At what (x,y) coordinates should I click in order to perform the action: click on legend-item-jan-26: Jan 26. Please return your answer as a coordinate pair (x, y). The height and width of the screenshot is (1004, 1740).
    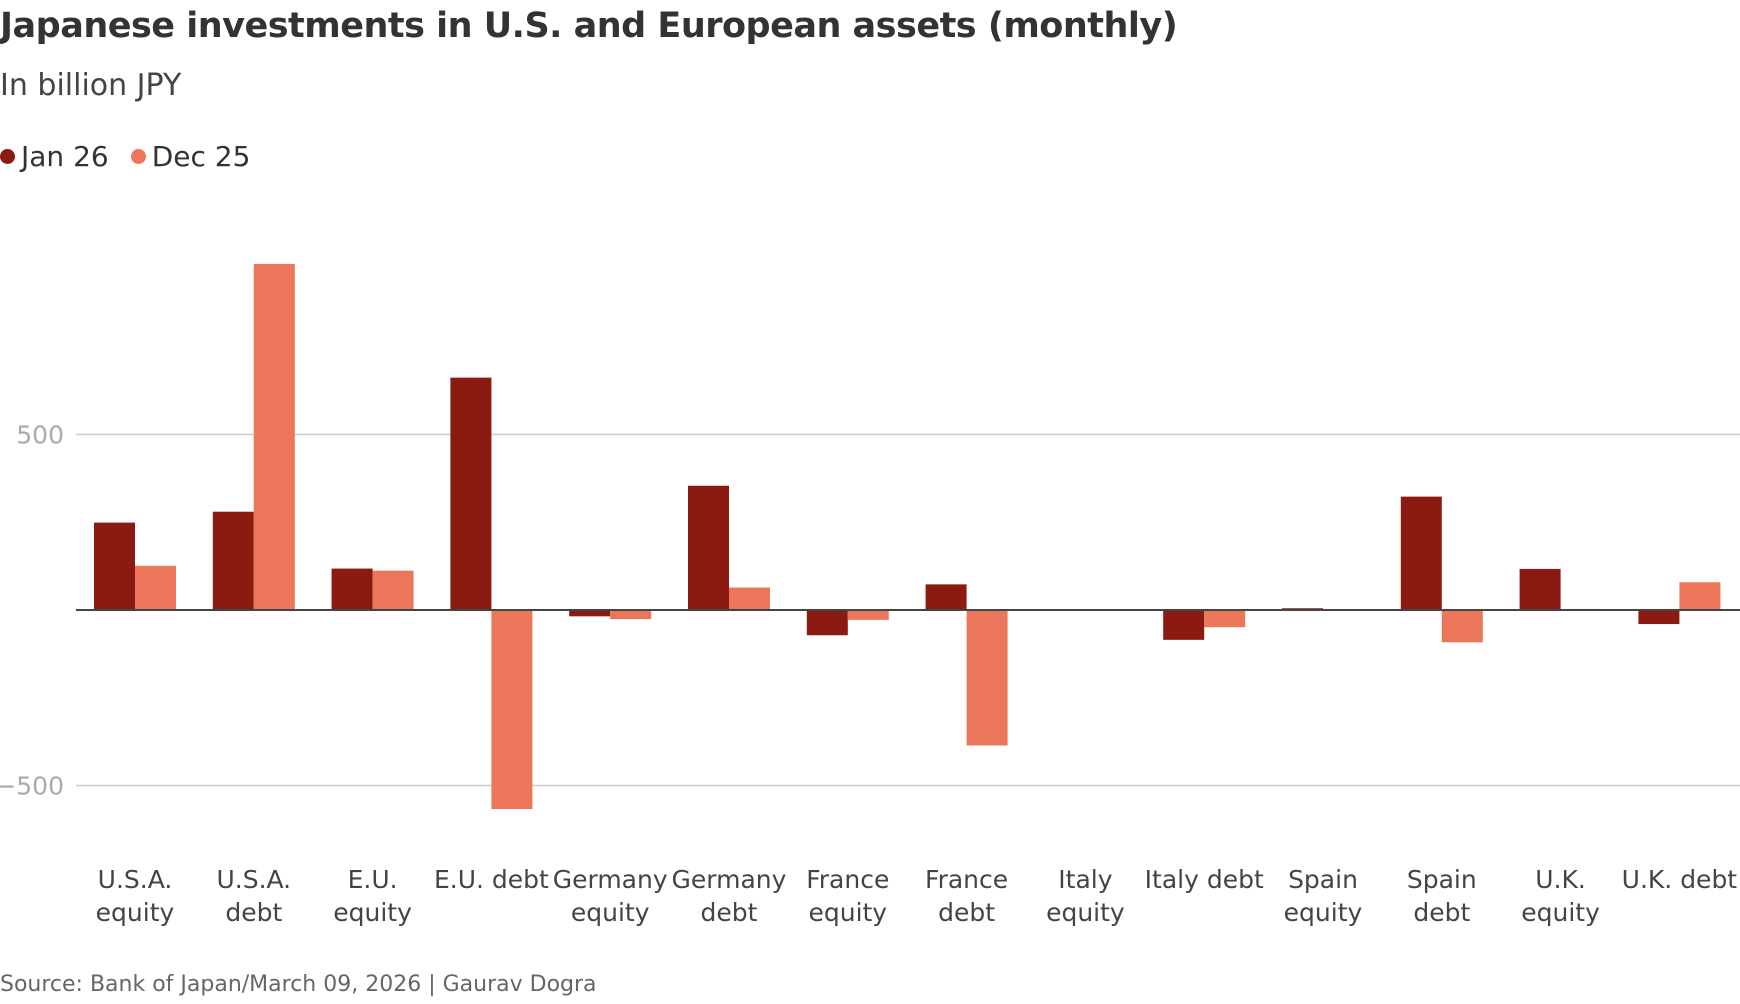
    Looking at the image, I should click on (54, 156).